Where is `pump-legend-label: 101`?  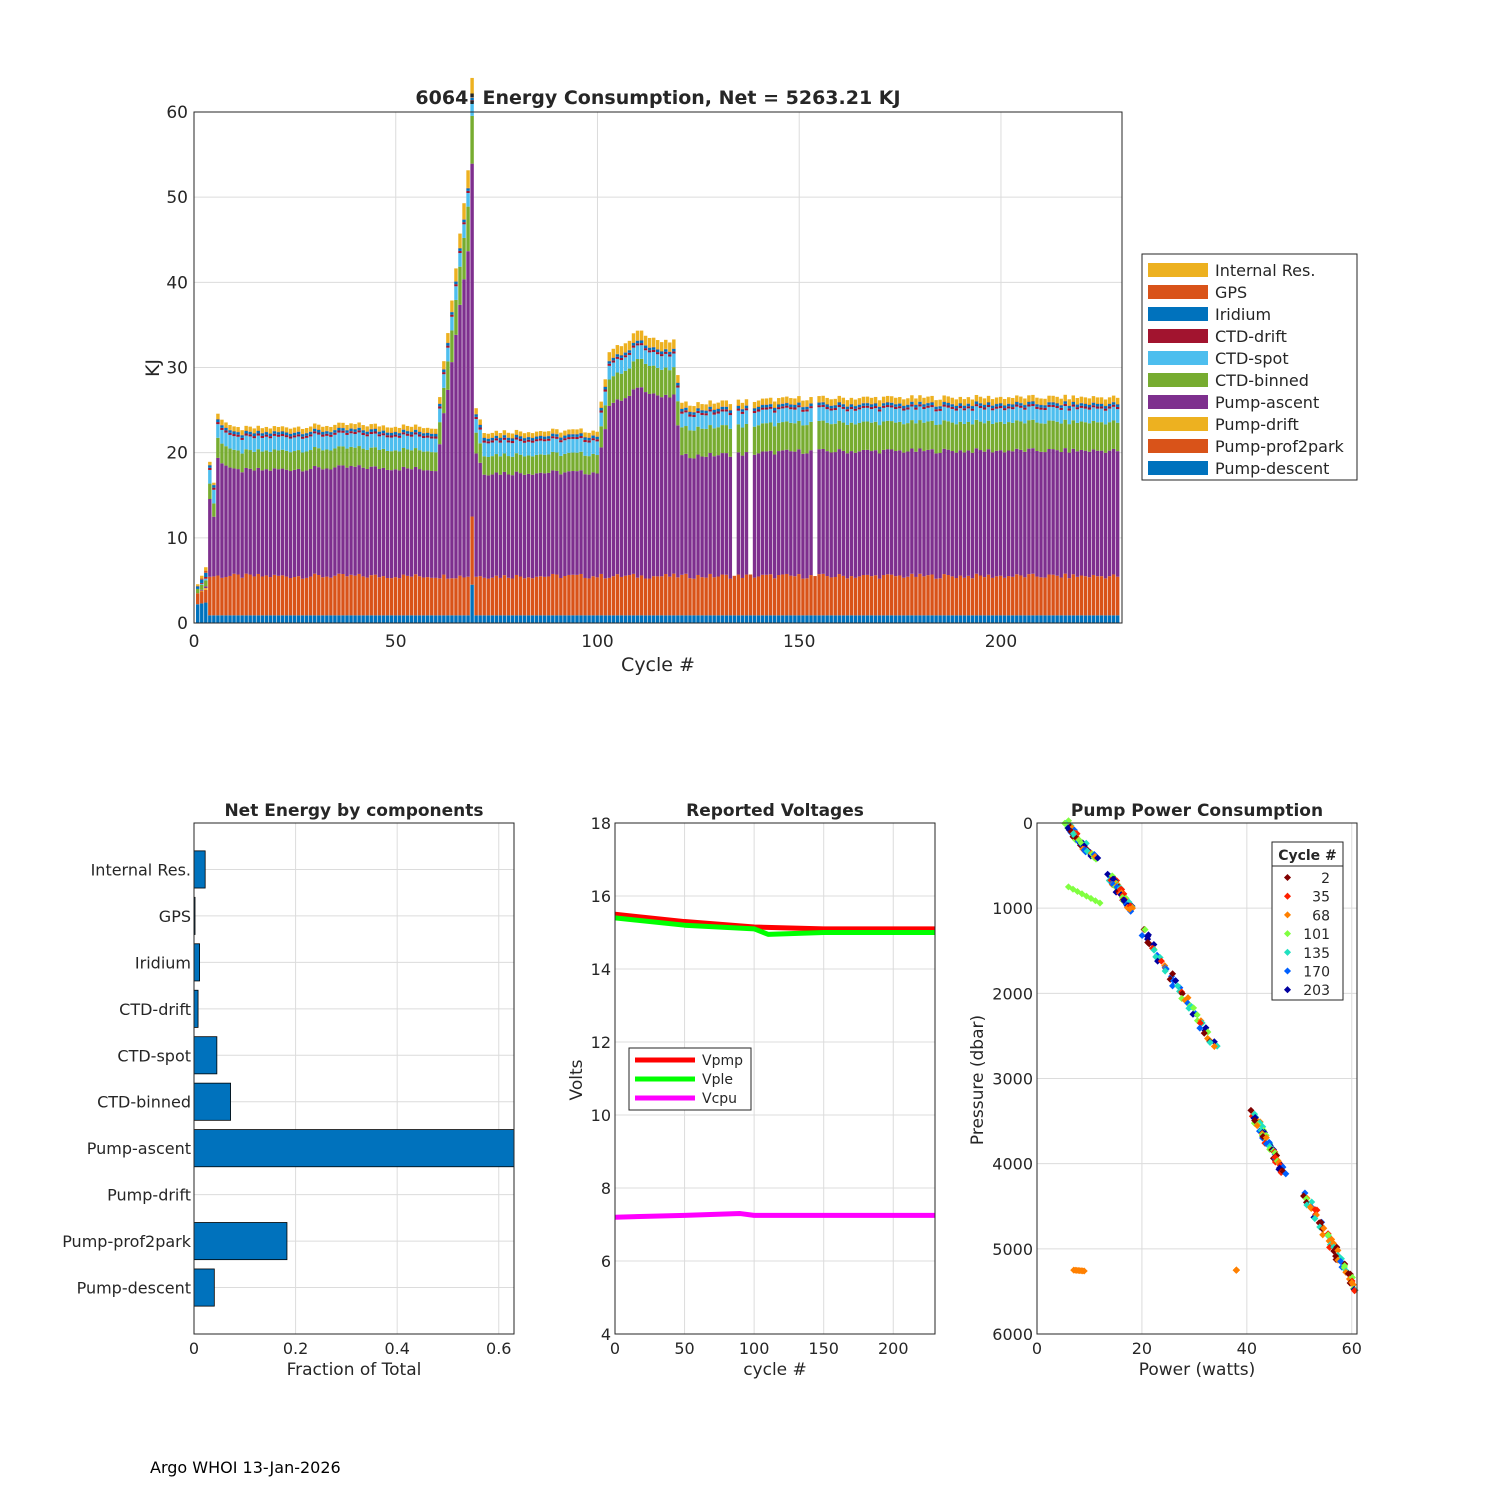 pump-legend-label: 101 is located at coordinates (1316, 935).